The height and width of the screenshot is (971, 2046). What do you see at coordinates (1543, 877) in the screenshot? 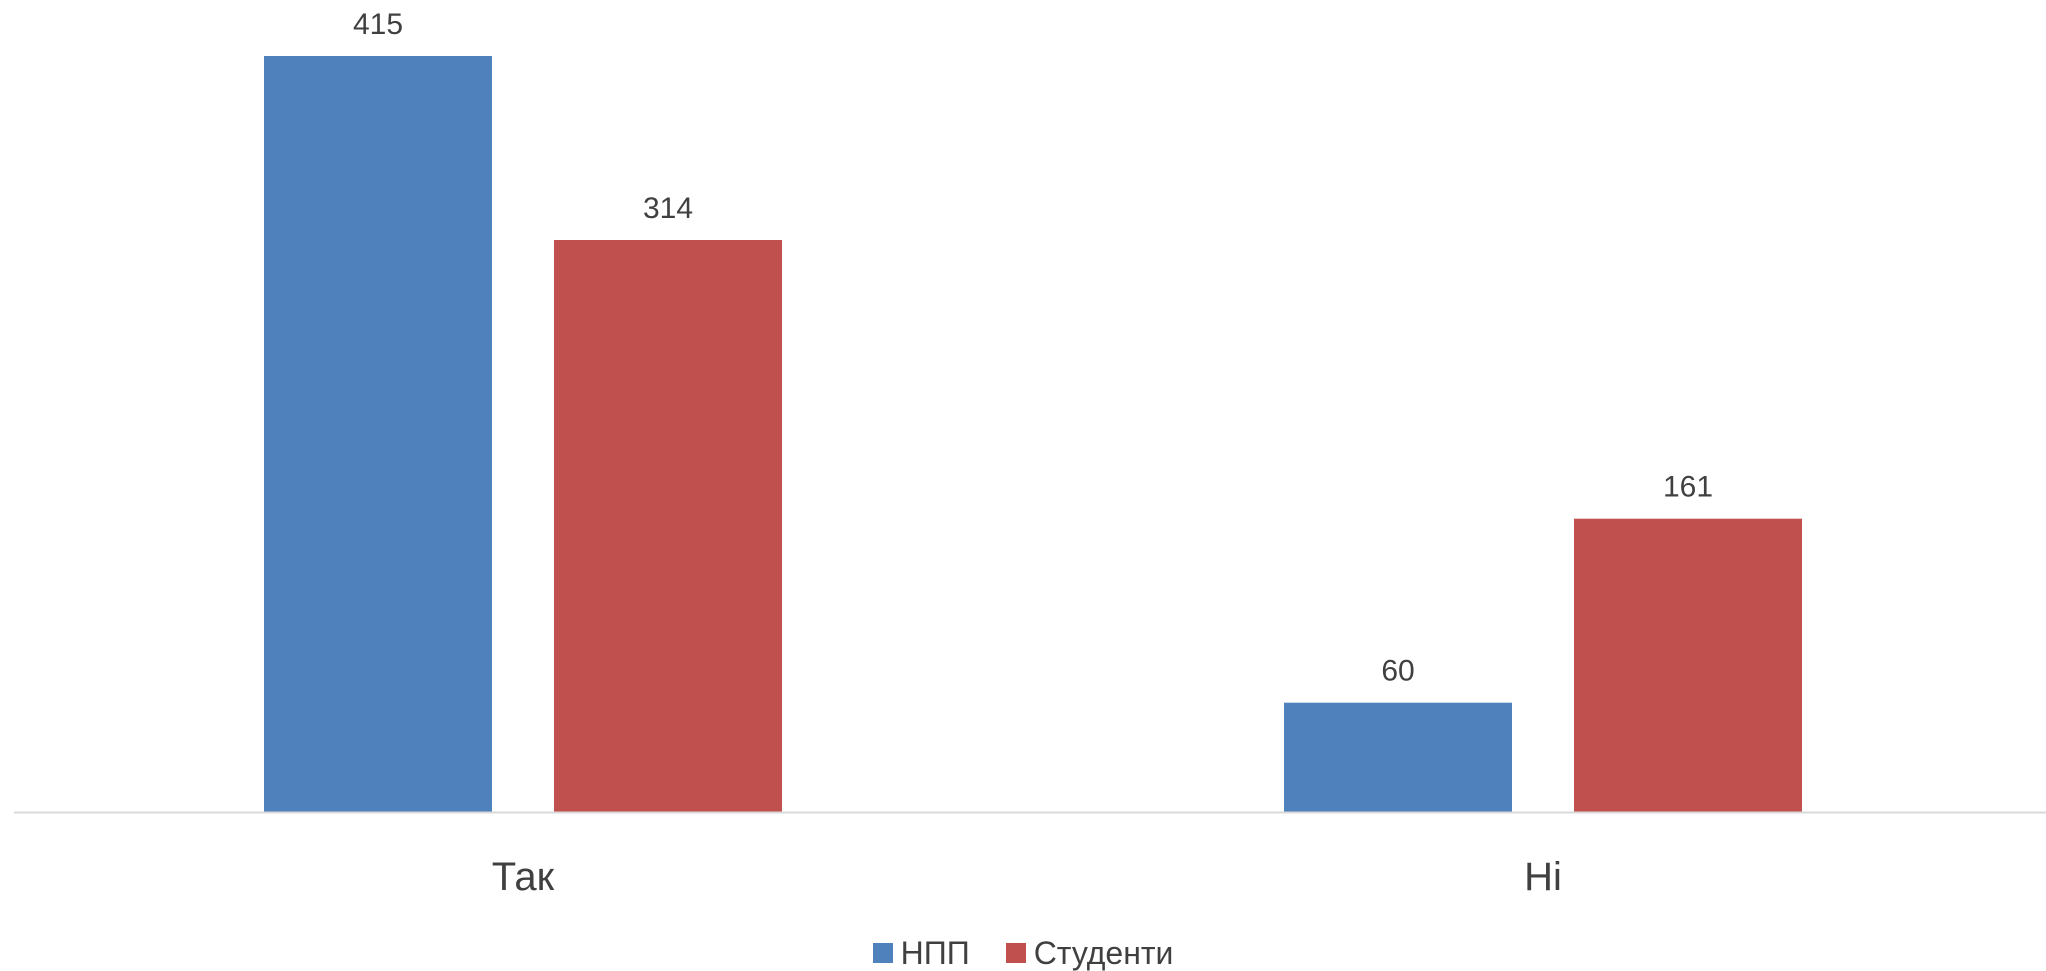
I see `category-label-1: Ні` at bounding box center [1543, 877].